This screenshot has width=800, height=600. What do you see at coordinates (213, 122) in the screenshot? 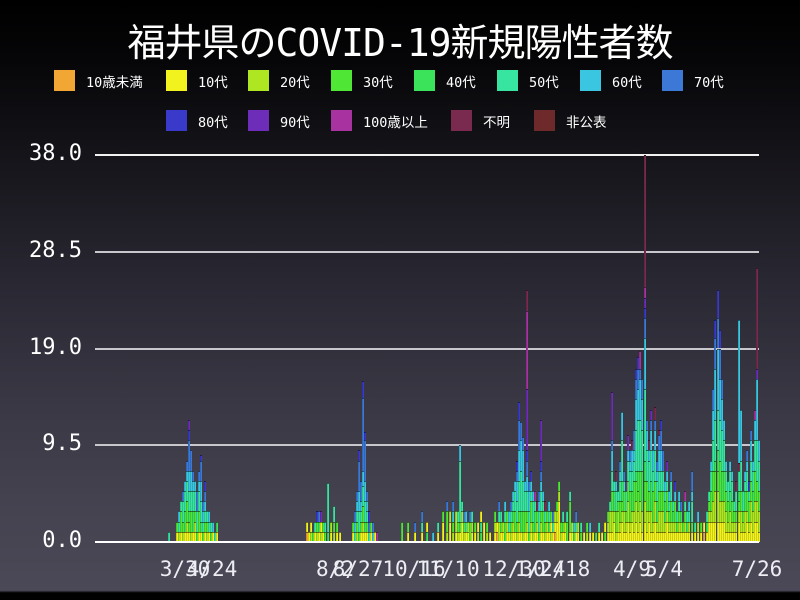
I see `legend-item-label: 80代` at bounding box center [213, 122].